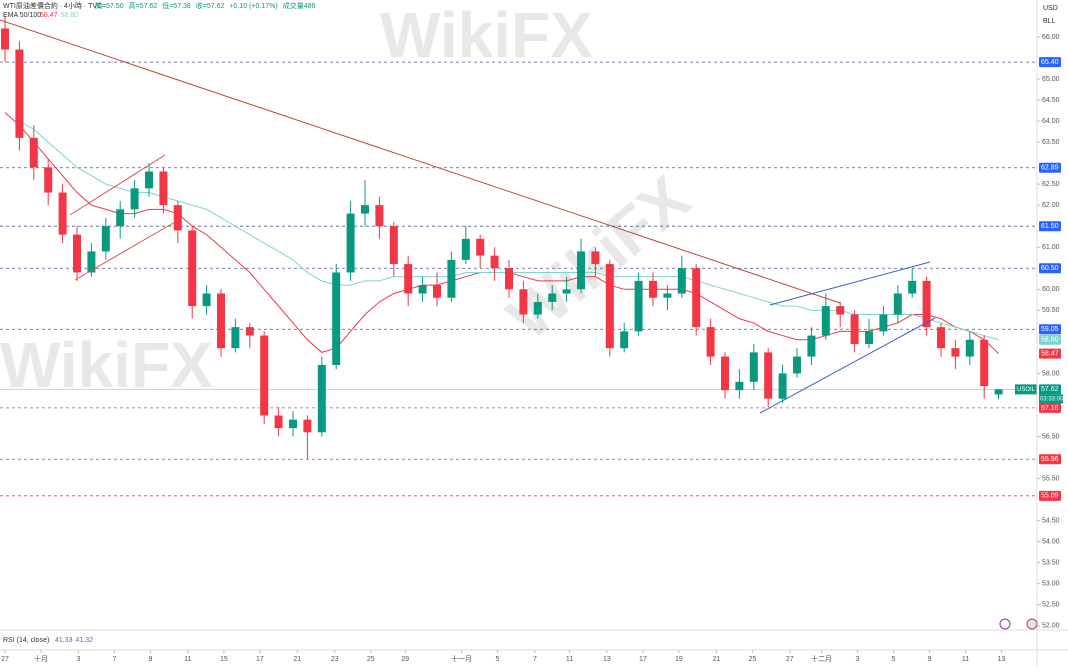  Describe the element at coordinates (335, 659) in the screenshot. I see `x-tick-label: 23` at that location.